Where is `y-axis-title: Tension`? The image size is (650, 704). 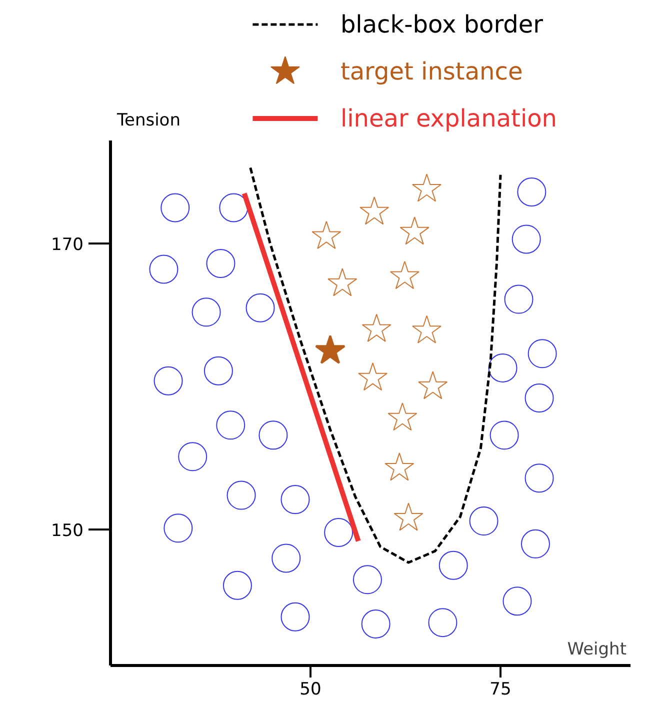
y-axis-title: Tension is located at coordinates (148, 120).